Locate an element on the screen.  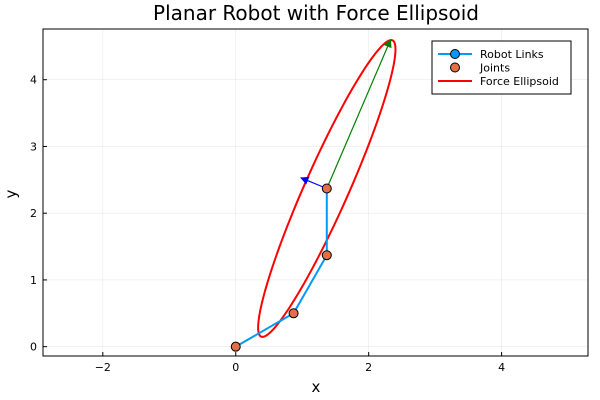
x-tick-label: 4 is located at coordinates (501, 367).